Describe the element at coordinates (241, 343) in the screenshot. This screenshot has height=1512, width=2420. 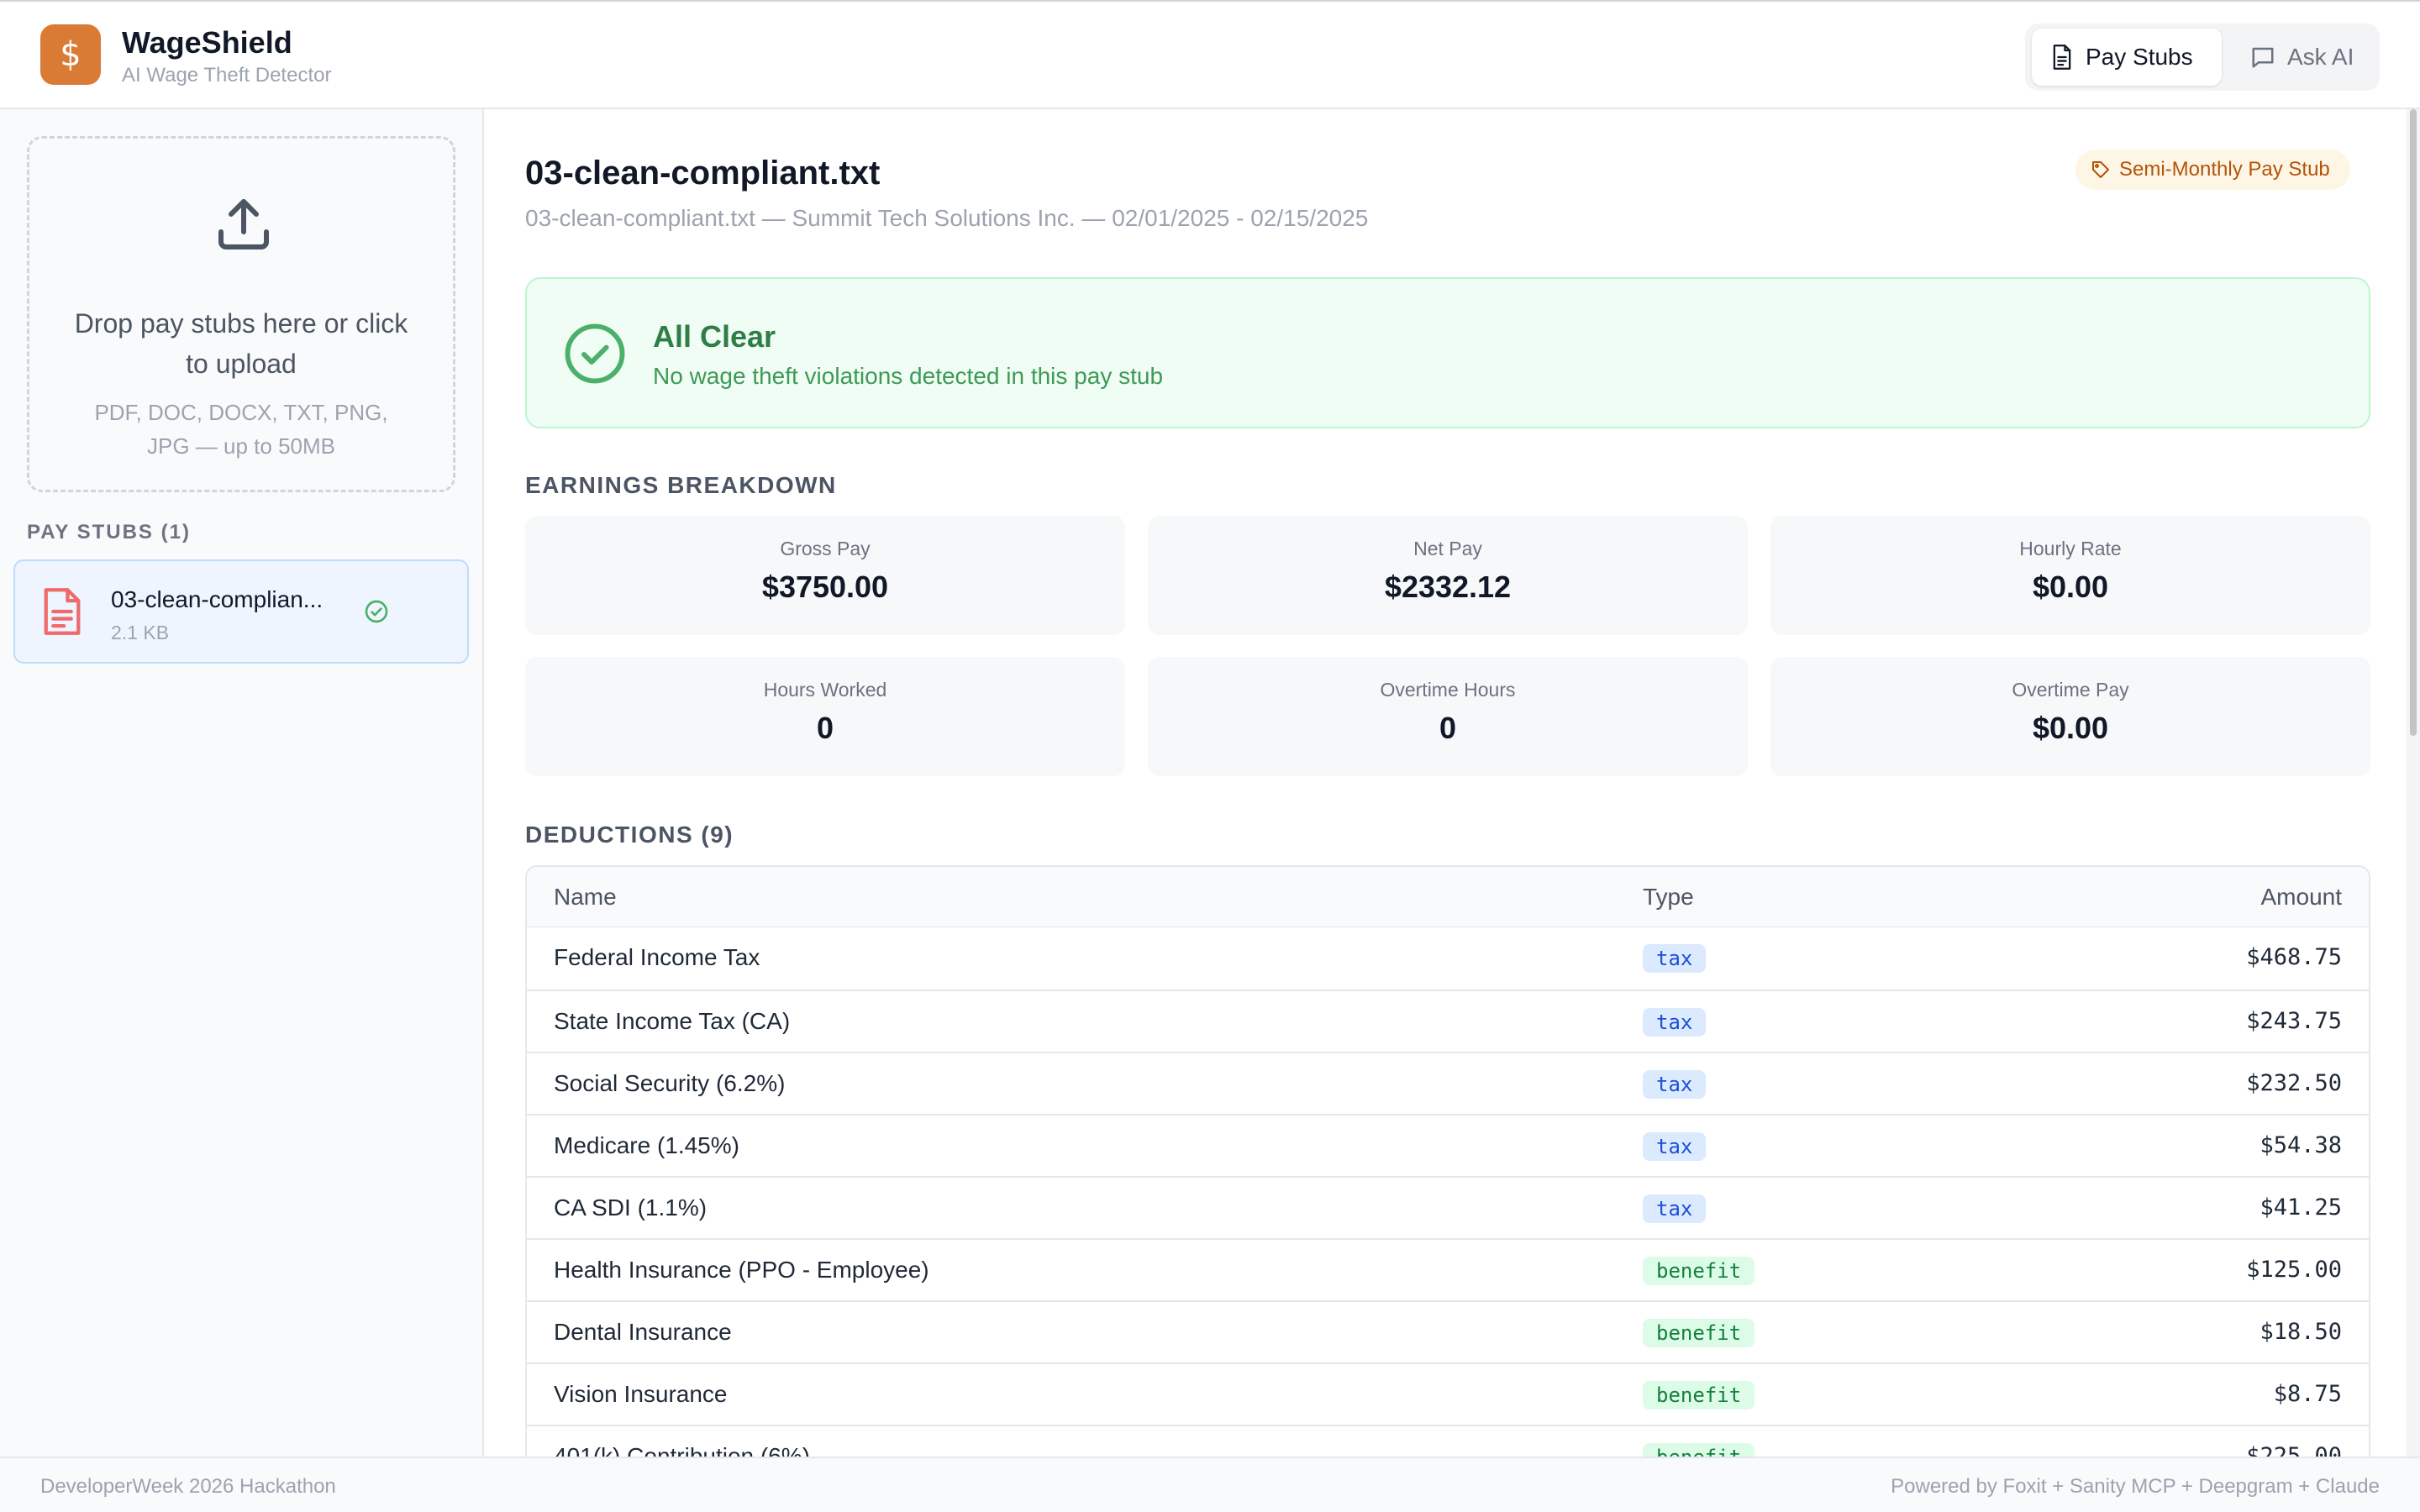
I see `dropzone-title: Drop pay stubs here or click to upload` at that location.